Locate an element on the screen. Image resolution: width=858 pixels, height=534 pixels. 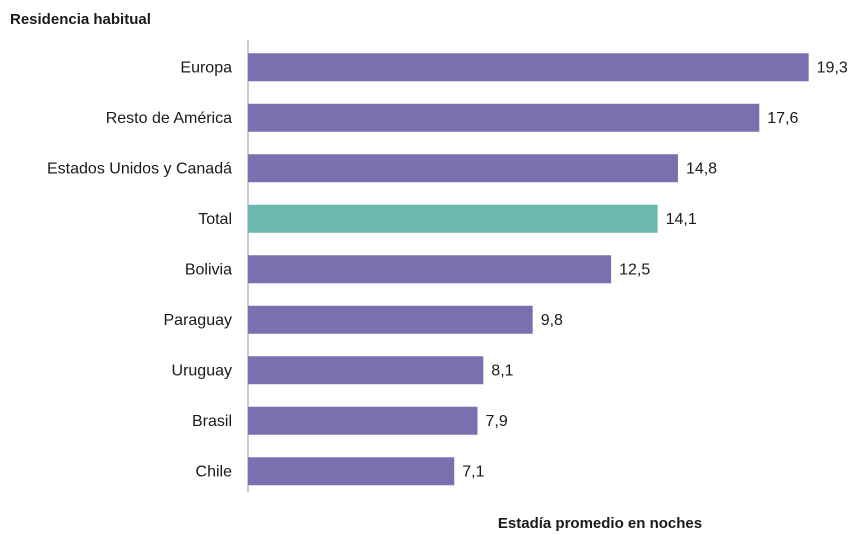
y-tick-label: Total is located at coordinates (215, 219).